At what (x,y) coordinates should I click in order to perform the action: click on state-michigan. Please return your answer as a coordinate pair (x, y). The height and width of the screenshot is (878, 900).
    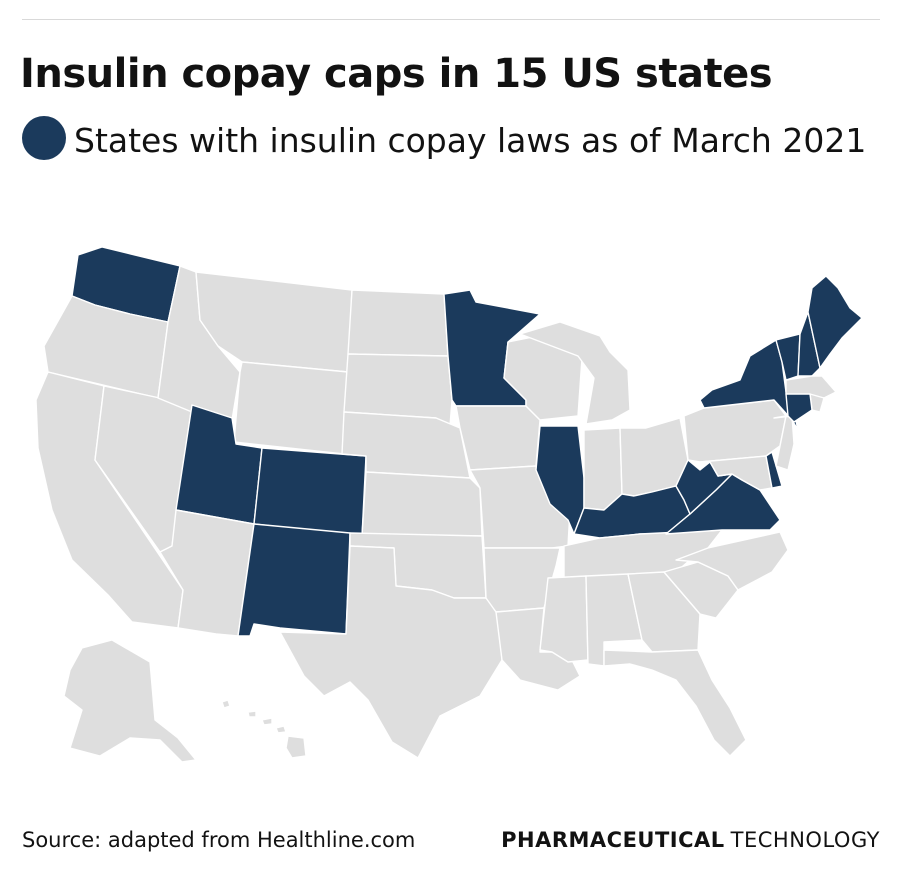
    Looking at the image, I should click on (575, 373).